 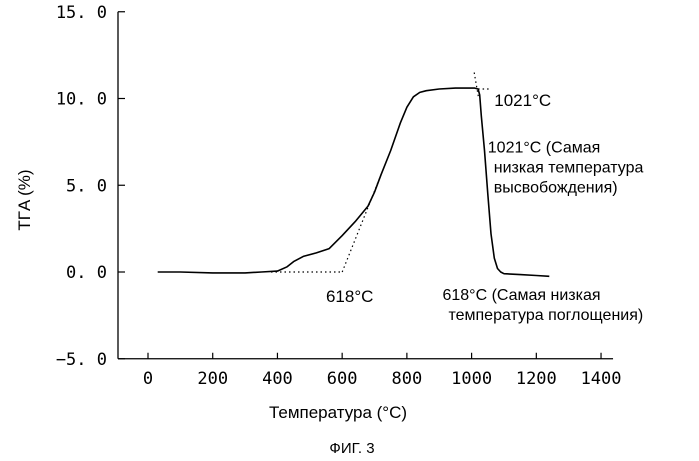 I want to click on tangent-guide-line, so click(x=476, y=86).